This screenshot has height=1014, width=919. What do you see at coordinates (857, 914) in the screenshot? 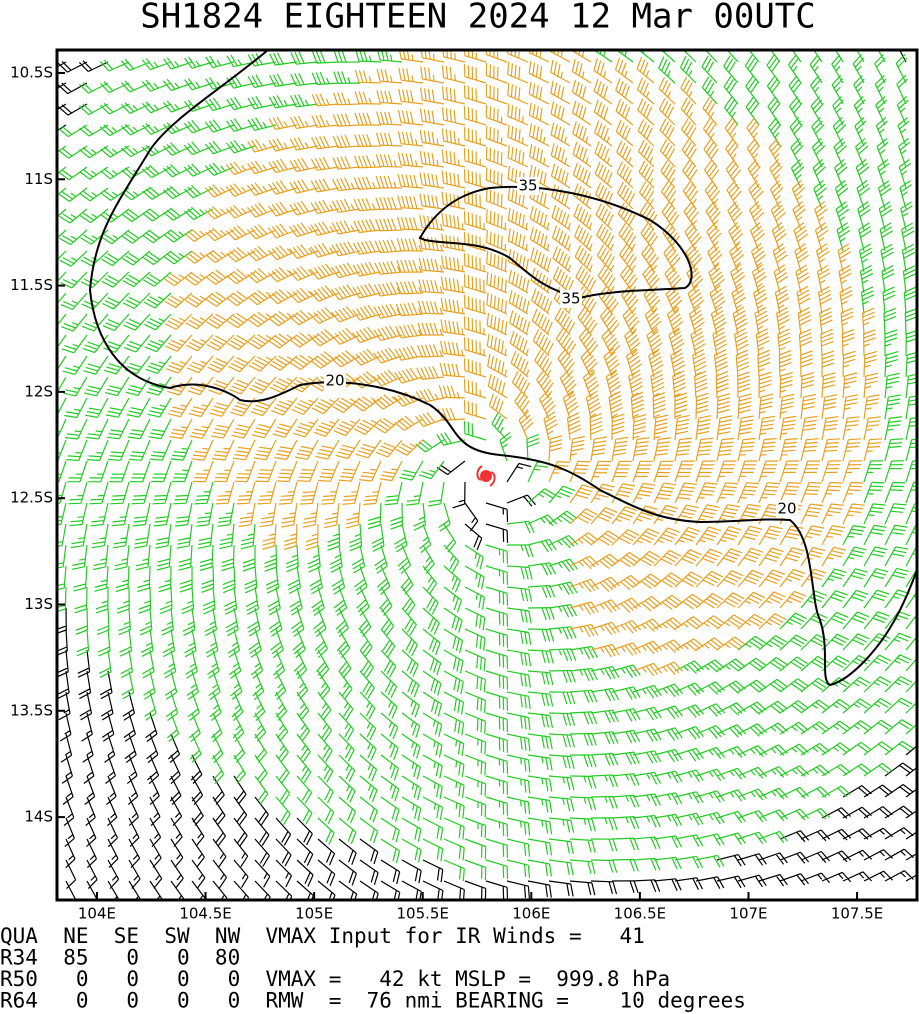
I see `x-tick-label: 107.5E` at bounding box center [857, 914].